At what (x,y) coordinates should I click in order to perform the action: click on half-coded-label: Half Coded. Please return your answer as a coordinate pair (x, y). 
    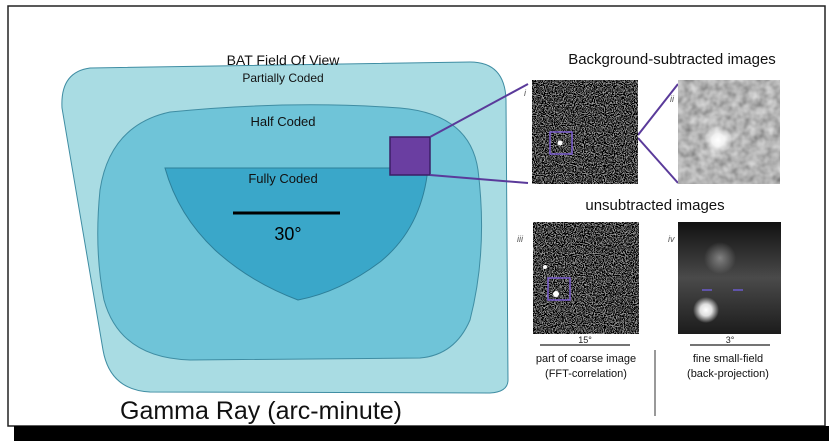
    Looking at the image, I should click on (282, 121).